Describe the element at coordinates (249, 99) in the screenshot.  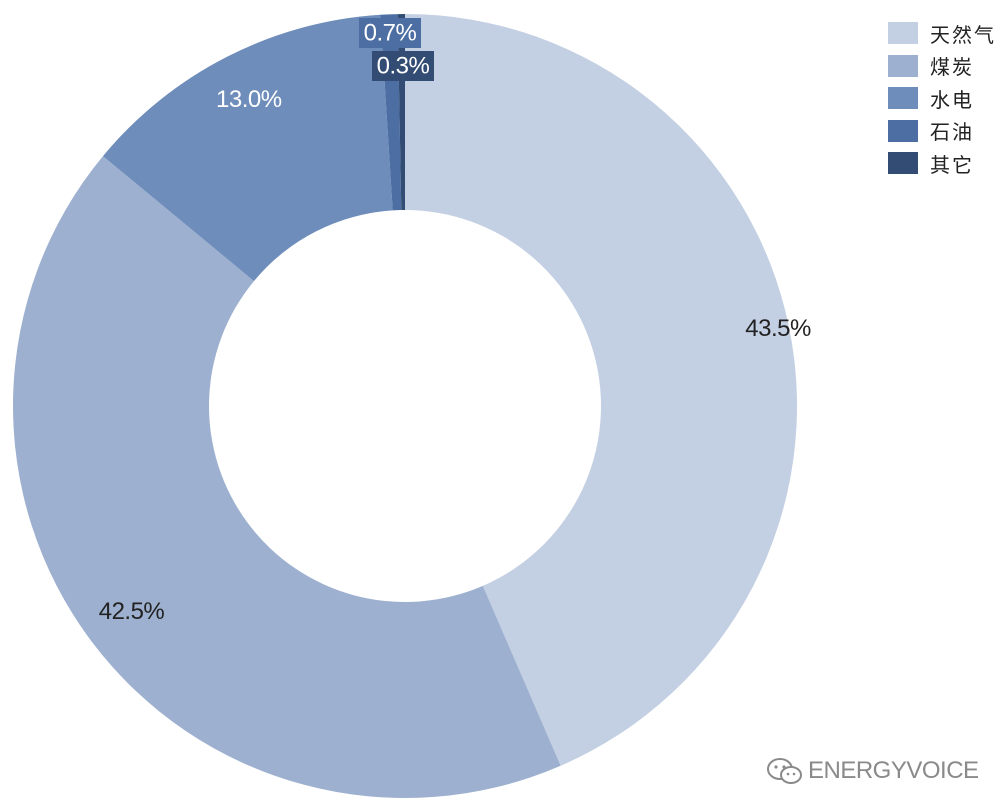
I see `slice-label: 13.0%` at that location.